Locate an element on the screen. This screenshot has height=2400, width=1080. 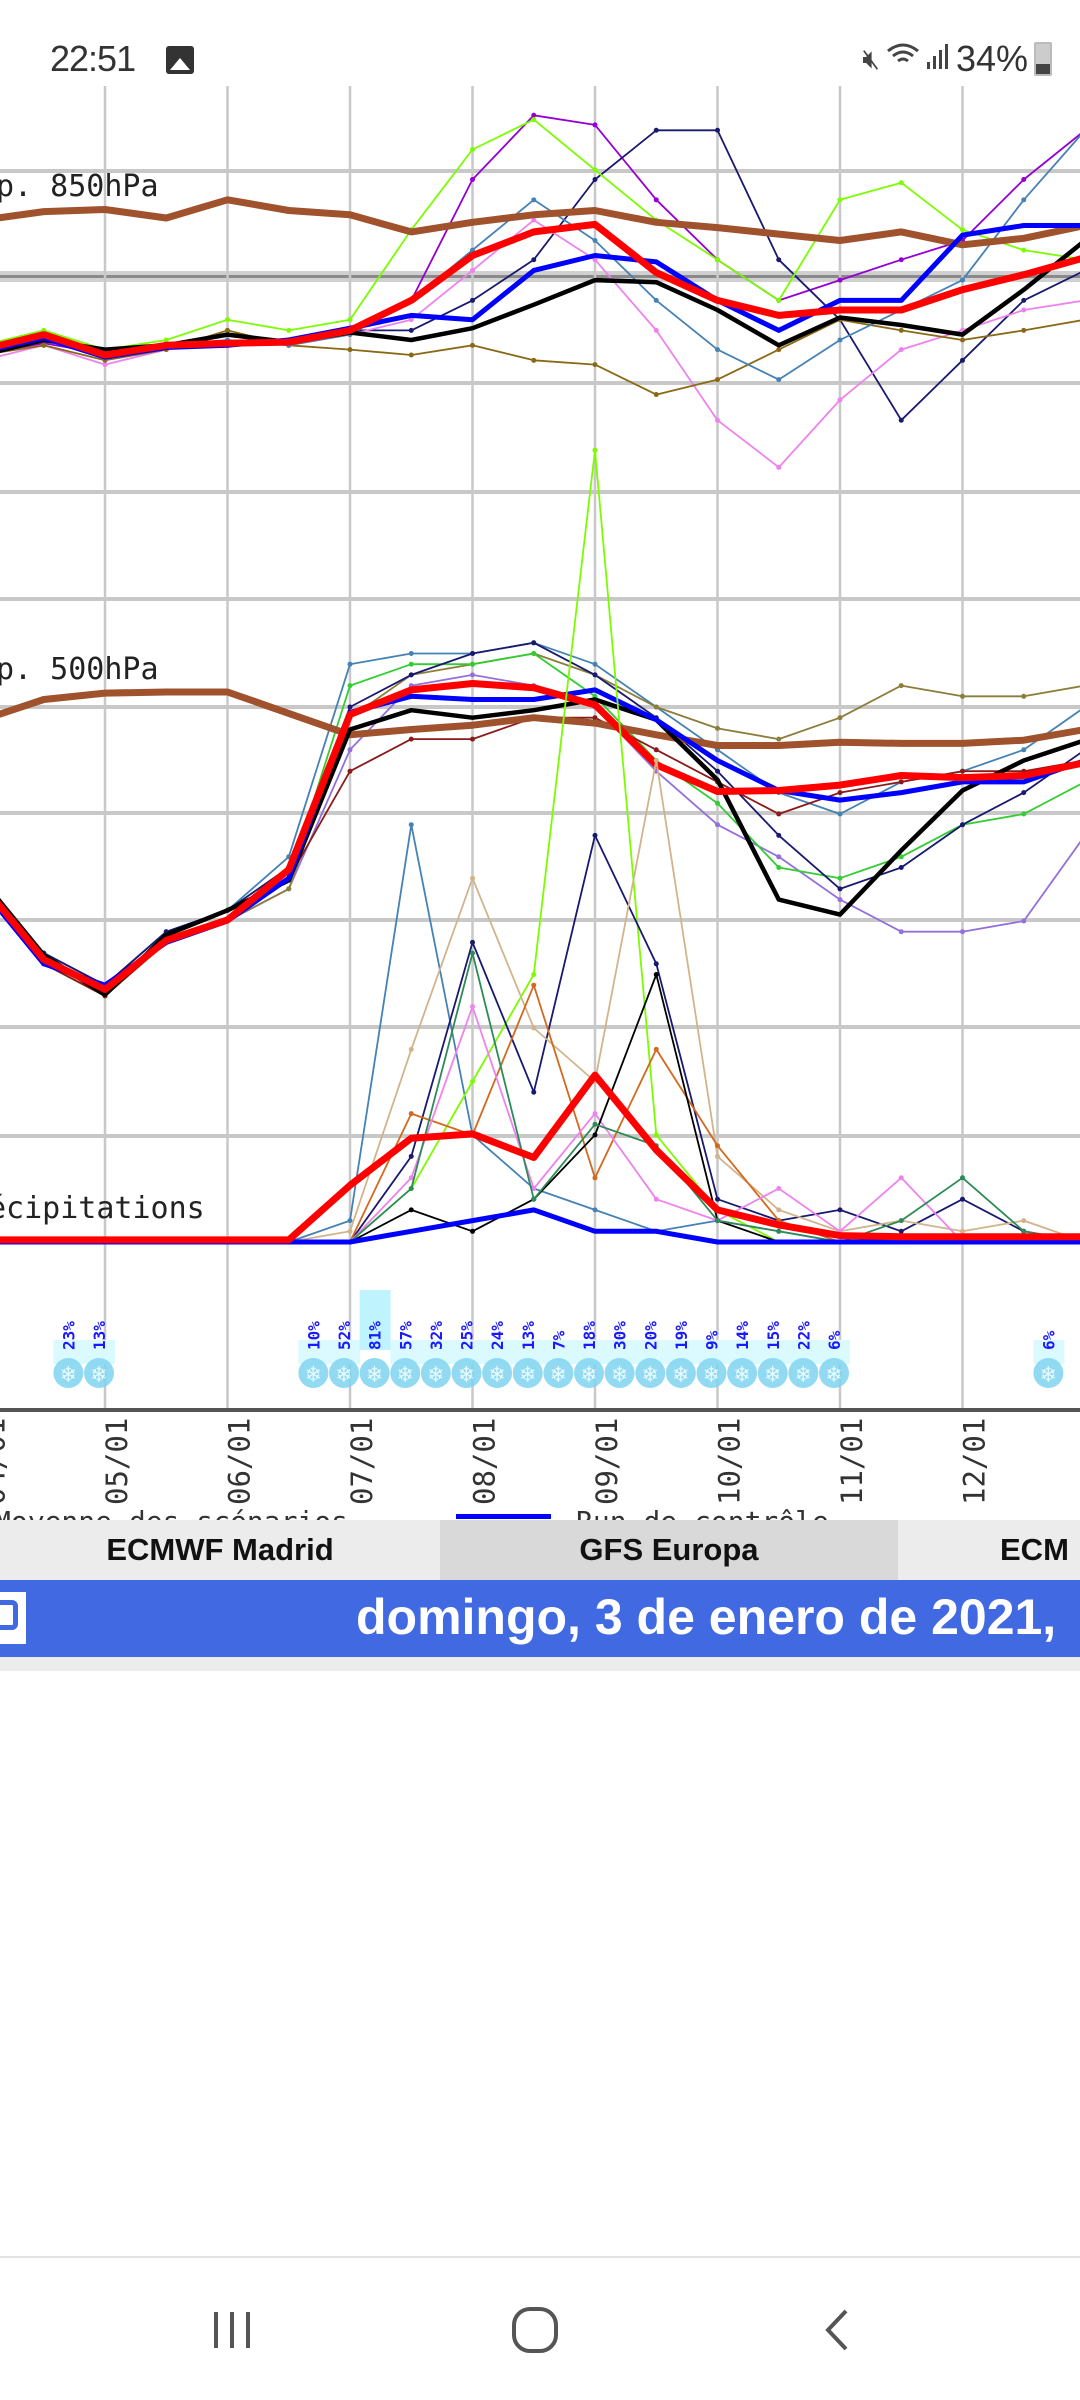
back-button is located at coordinates (838, 2330).